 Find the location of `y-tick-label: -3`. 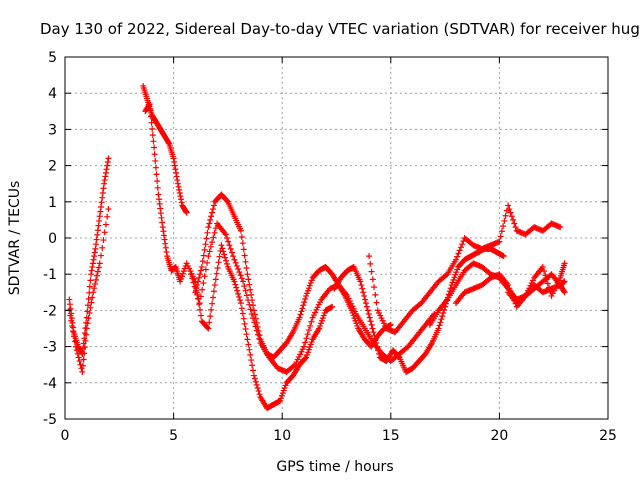

y-tick-label: -3 is located at coordinates (50, 348).